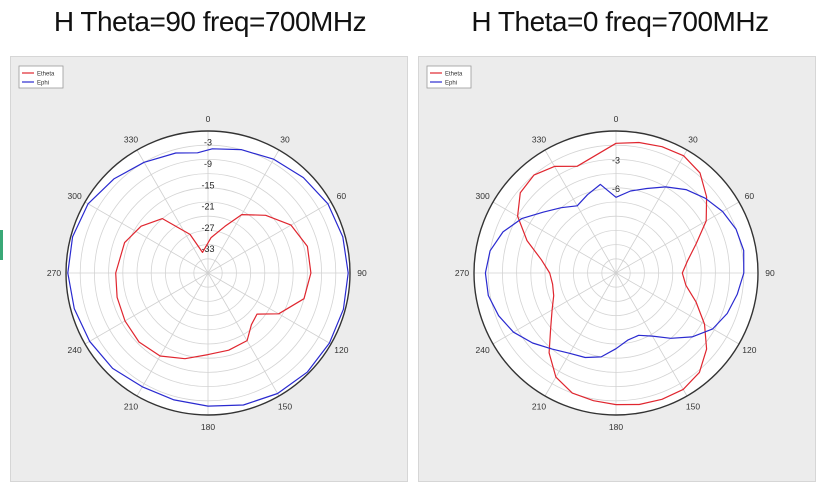 The image size is (826, 484). I want to click on radial-tick-label: -27, so click(207, 228).